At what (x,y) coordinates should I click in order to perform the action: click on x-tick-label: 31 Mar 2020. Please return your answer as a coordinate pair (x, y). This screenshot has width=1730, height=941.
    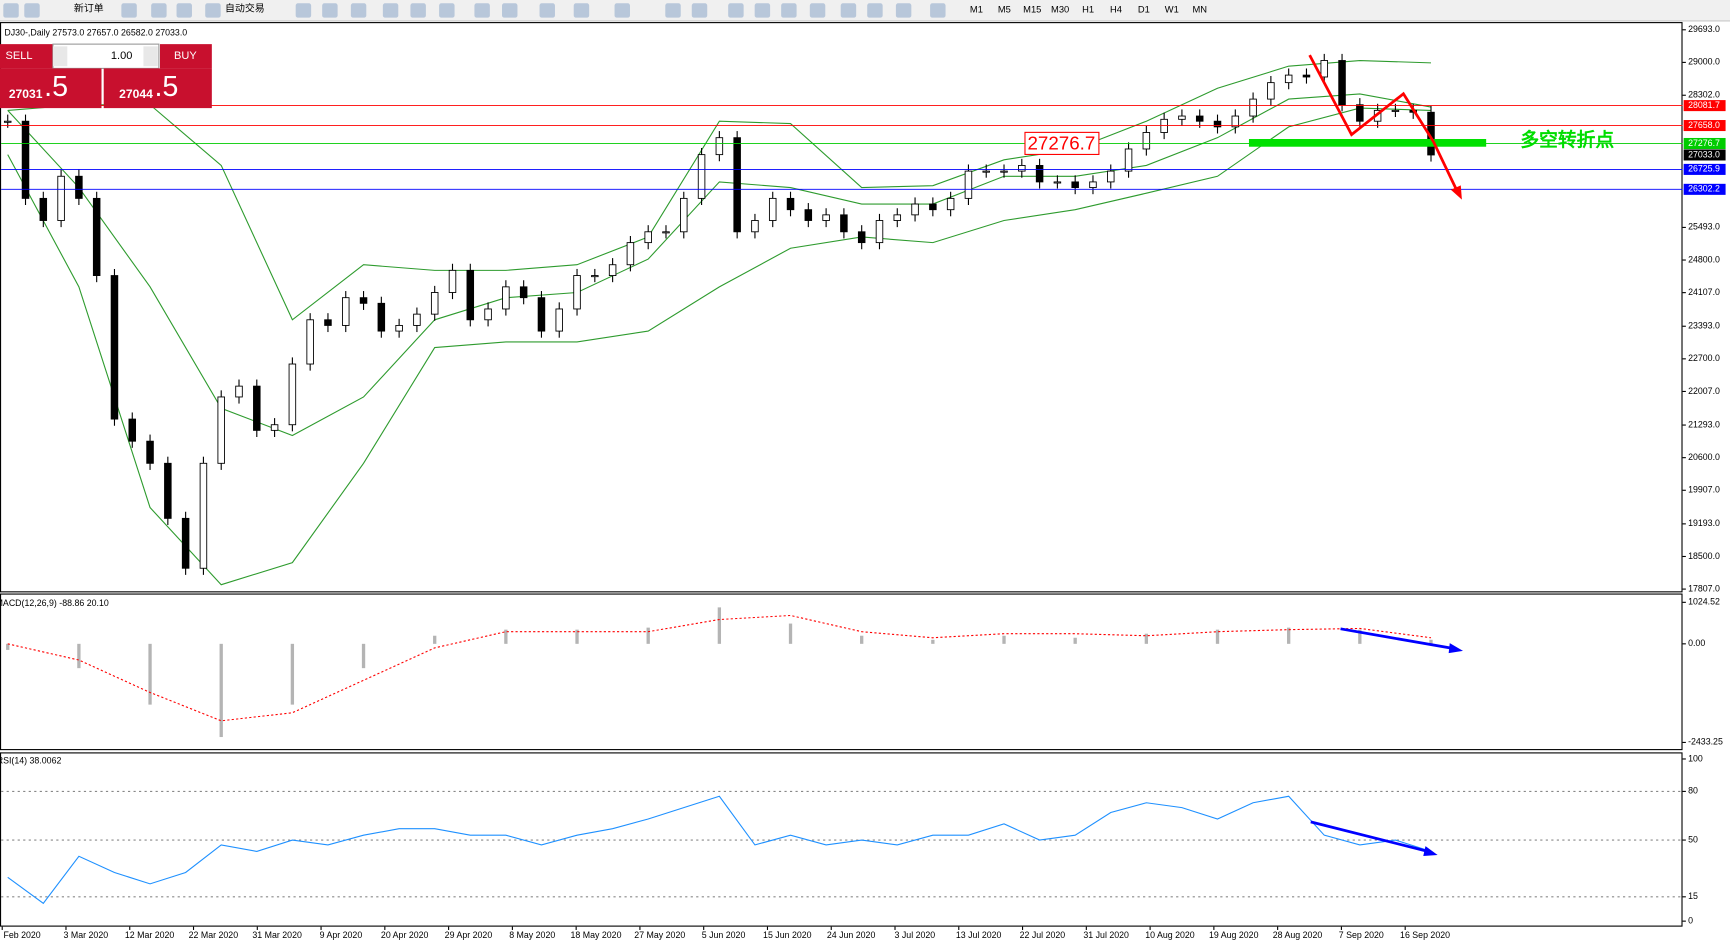
    Looking at the image, I should click on (277, 935).